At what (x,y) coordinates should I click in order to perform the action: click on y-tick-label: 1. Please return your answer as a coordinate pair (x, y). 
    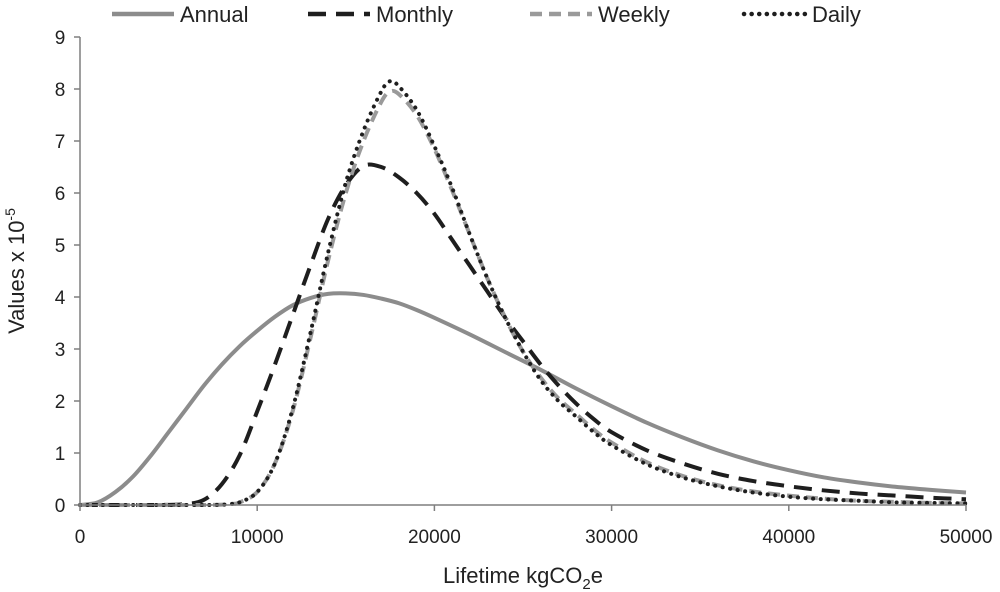
    Looking at the image, I should click on (60, 454).